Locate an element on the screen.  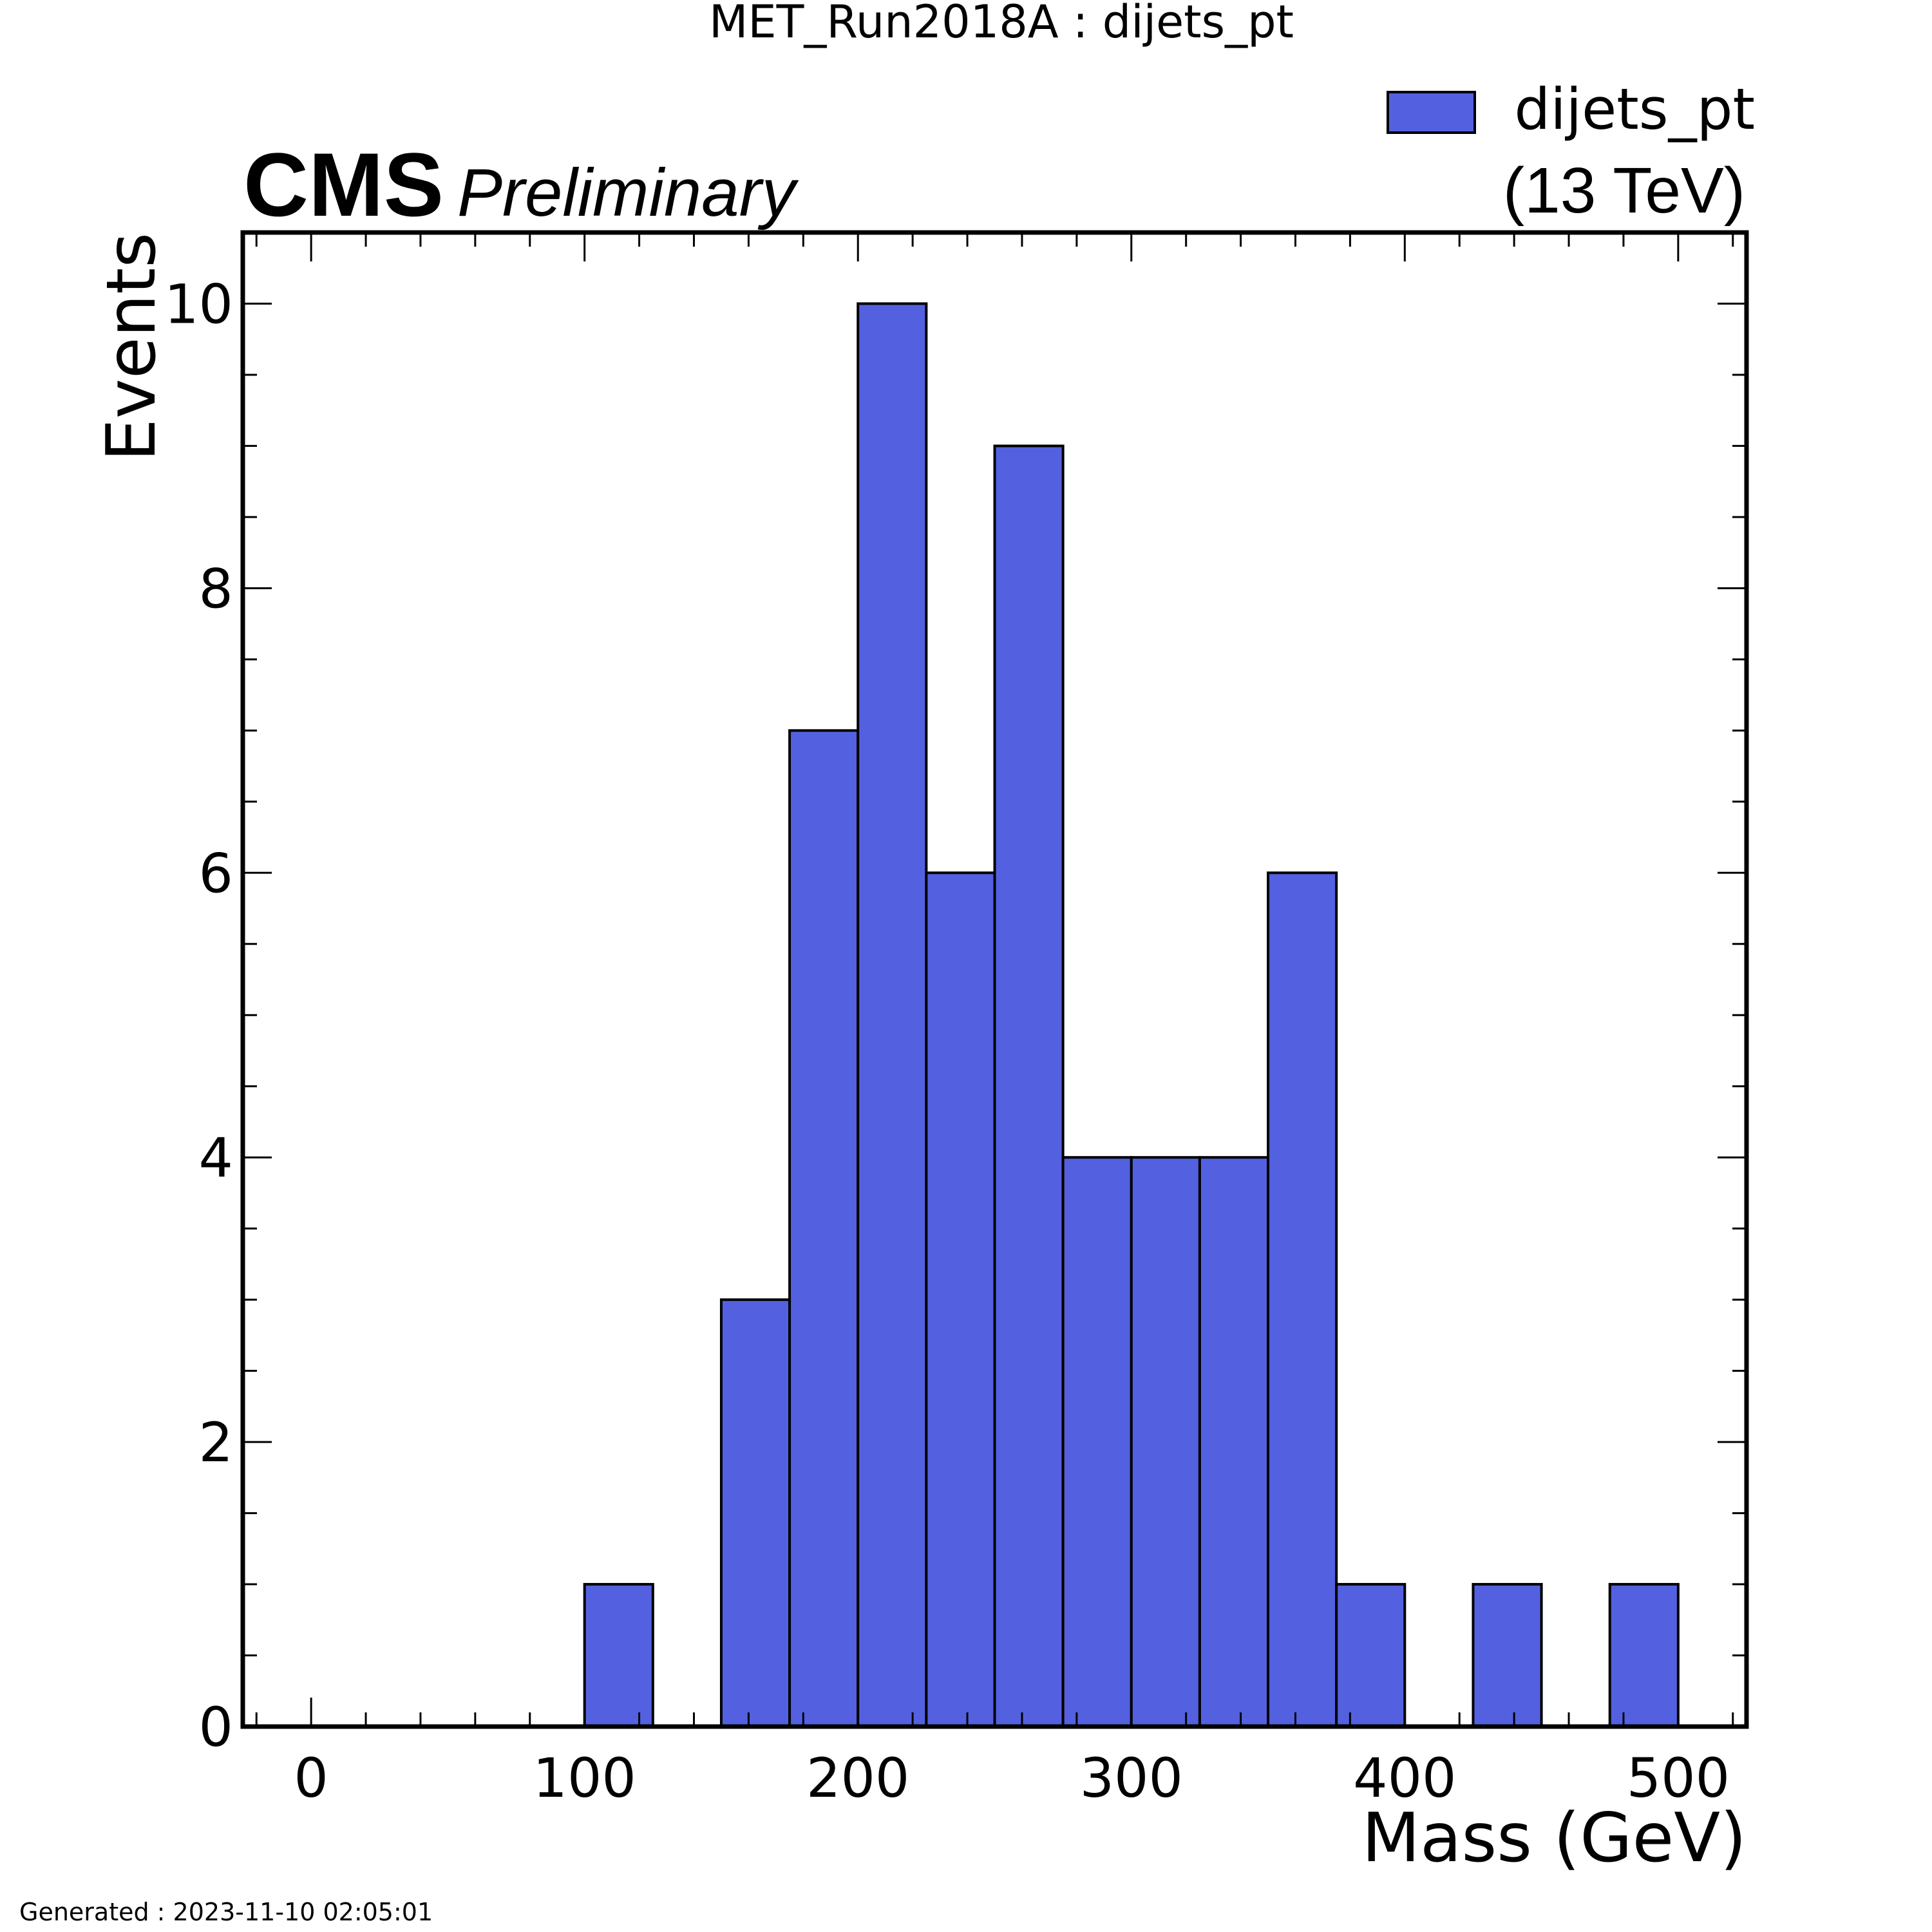
y-tick-label: 6 is located at coordinates (216, 874).